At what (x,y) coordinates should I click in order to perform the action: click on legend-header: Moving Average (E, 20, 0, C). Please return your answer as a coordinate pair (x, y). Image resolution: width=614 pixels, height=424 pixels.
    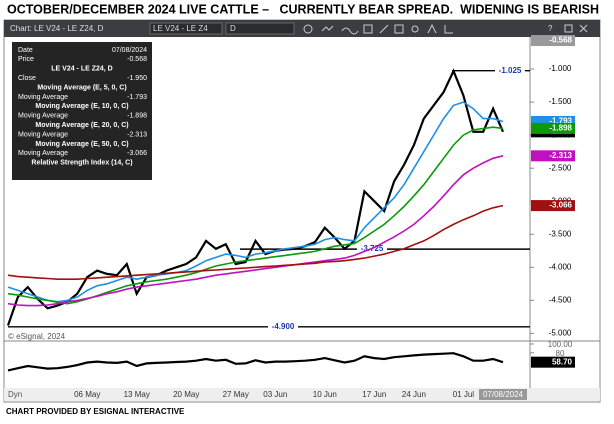
    Looking at the image, I should click on (81, 125).